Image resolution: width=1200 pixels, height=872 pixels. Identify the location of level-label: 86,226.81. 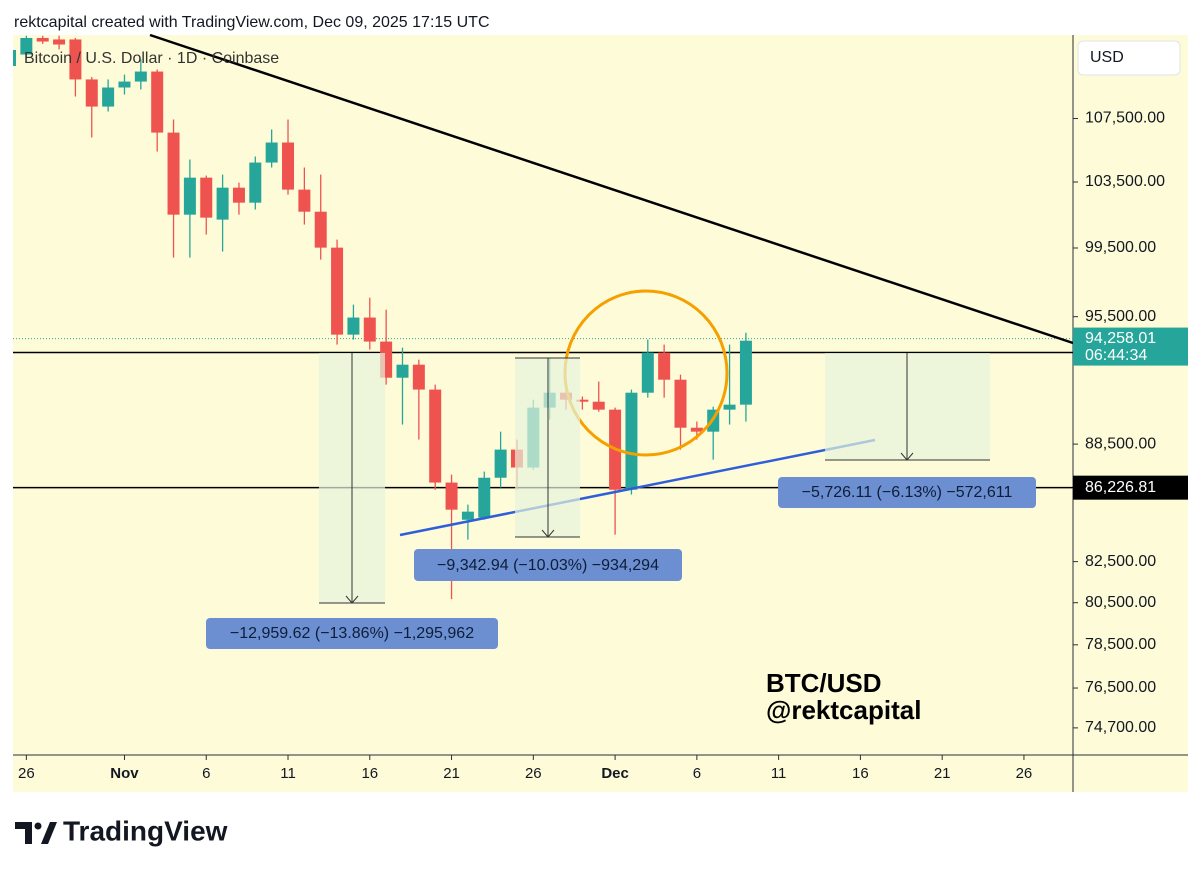
(1120, 487).